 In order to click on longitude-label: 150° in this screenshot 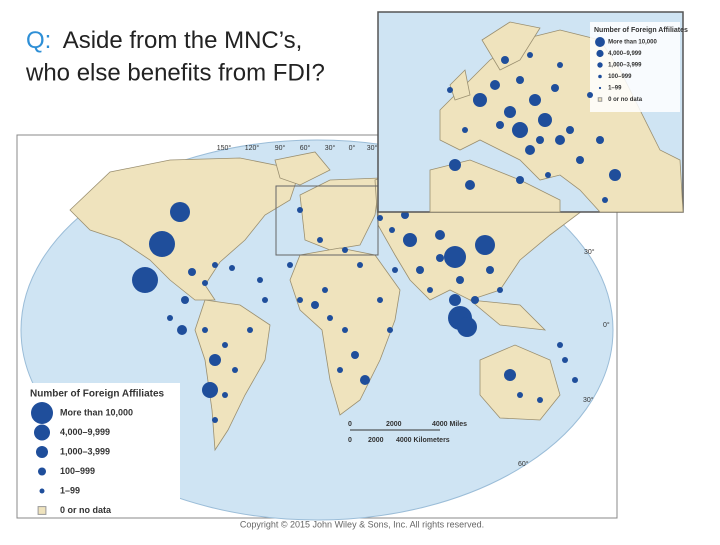, I will do `click(224, 148)`.